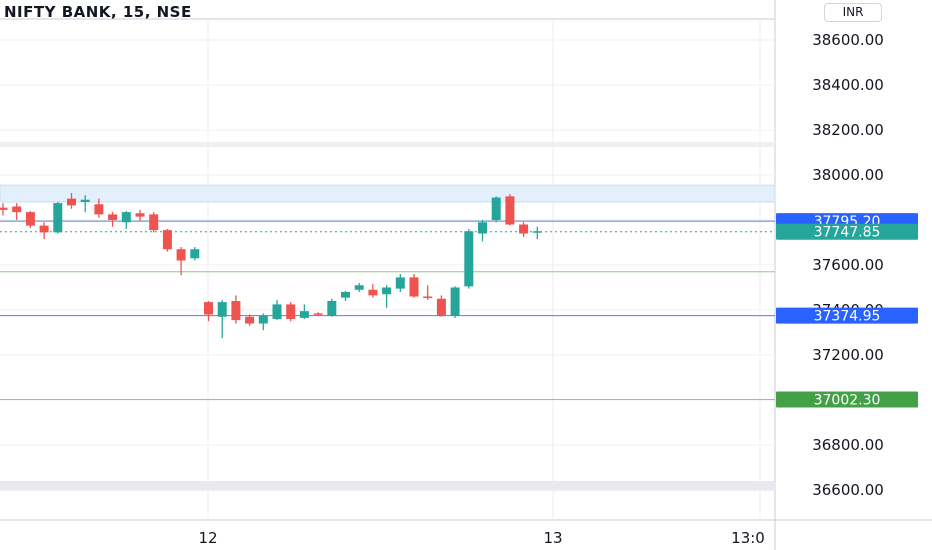 Image resolution: width=932 pixels, height=550 pixels. What do you see at coordinates (748, 538) in the screenshot?
I see `x-tick-label: 13:0` at bounding box center [748, 538].